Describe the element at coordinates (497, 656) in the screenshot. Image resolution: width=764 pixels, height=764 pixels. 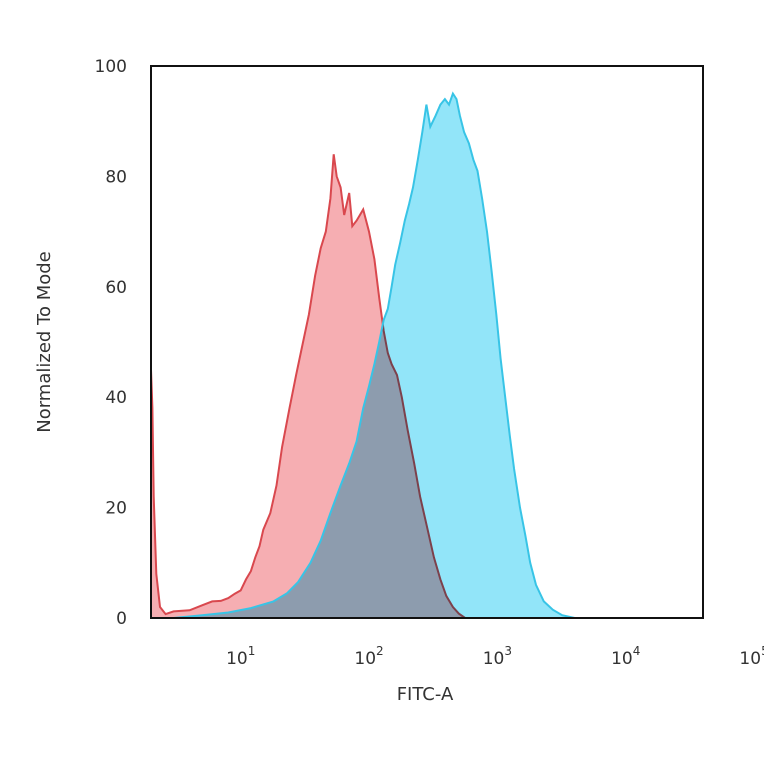
I see `x-tick-label: 10³` at that location.